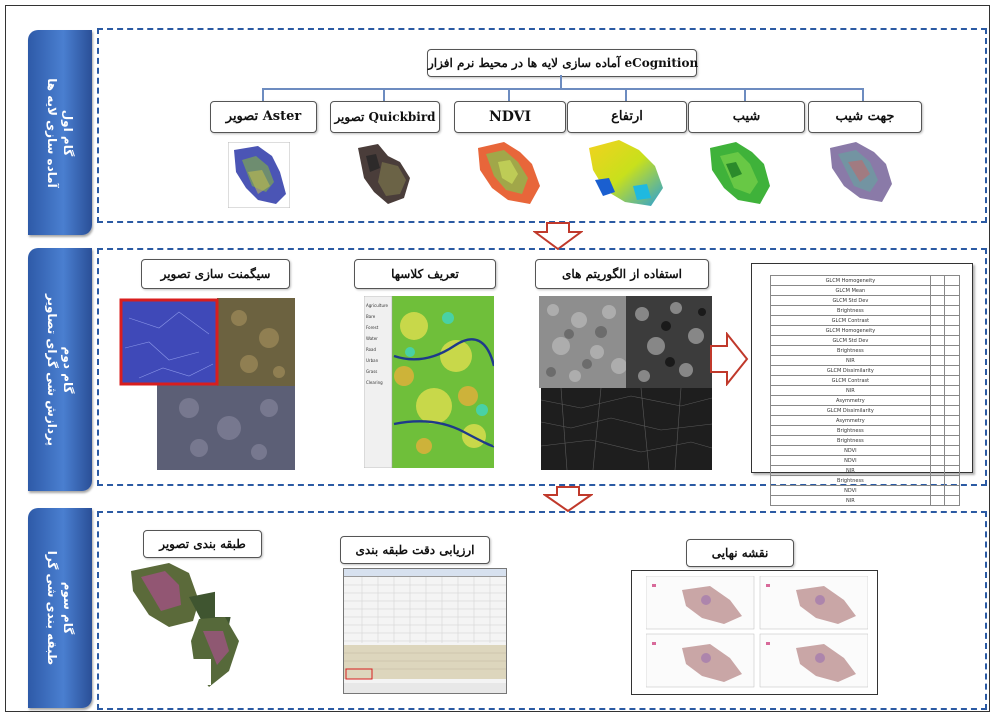  Describe the element at coordinates (263, 117) in the screenshot. I see `layer-aster: تصویر Aster` at that location.